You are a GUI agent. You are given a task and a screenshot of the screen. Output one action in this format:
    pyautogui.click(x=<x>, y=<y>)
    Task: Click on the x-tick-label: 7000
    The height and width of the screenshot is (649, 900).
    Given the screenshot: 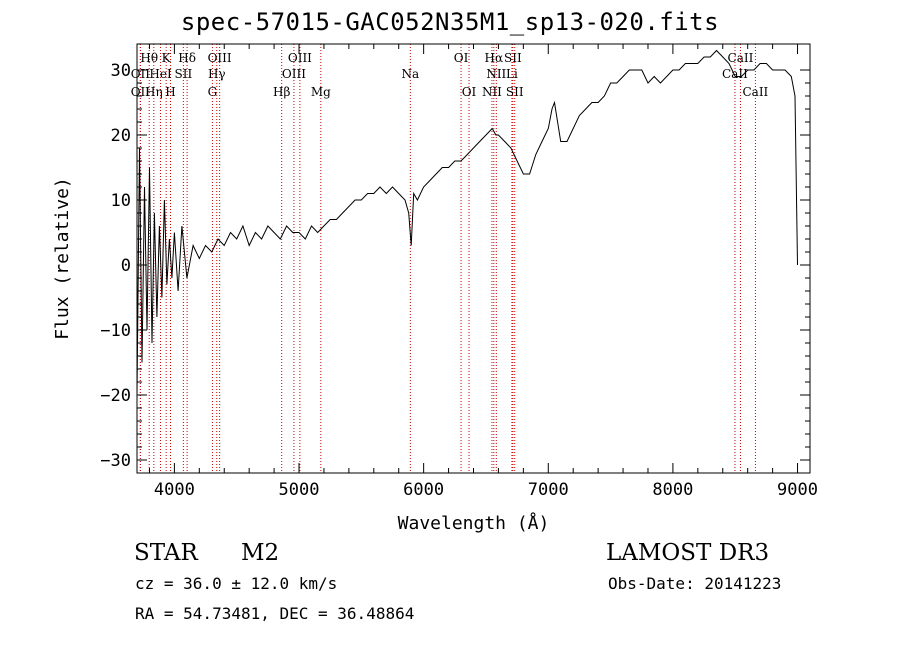 What is the action you would take?
    pyautogui.click(x=548, y=490)
    